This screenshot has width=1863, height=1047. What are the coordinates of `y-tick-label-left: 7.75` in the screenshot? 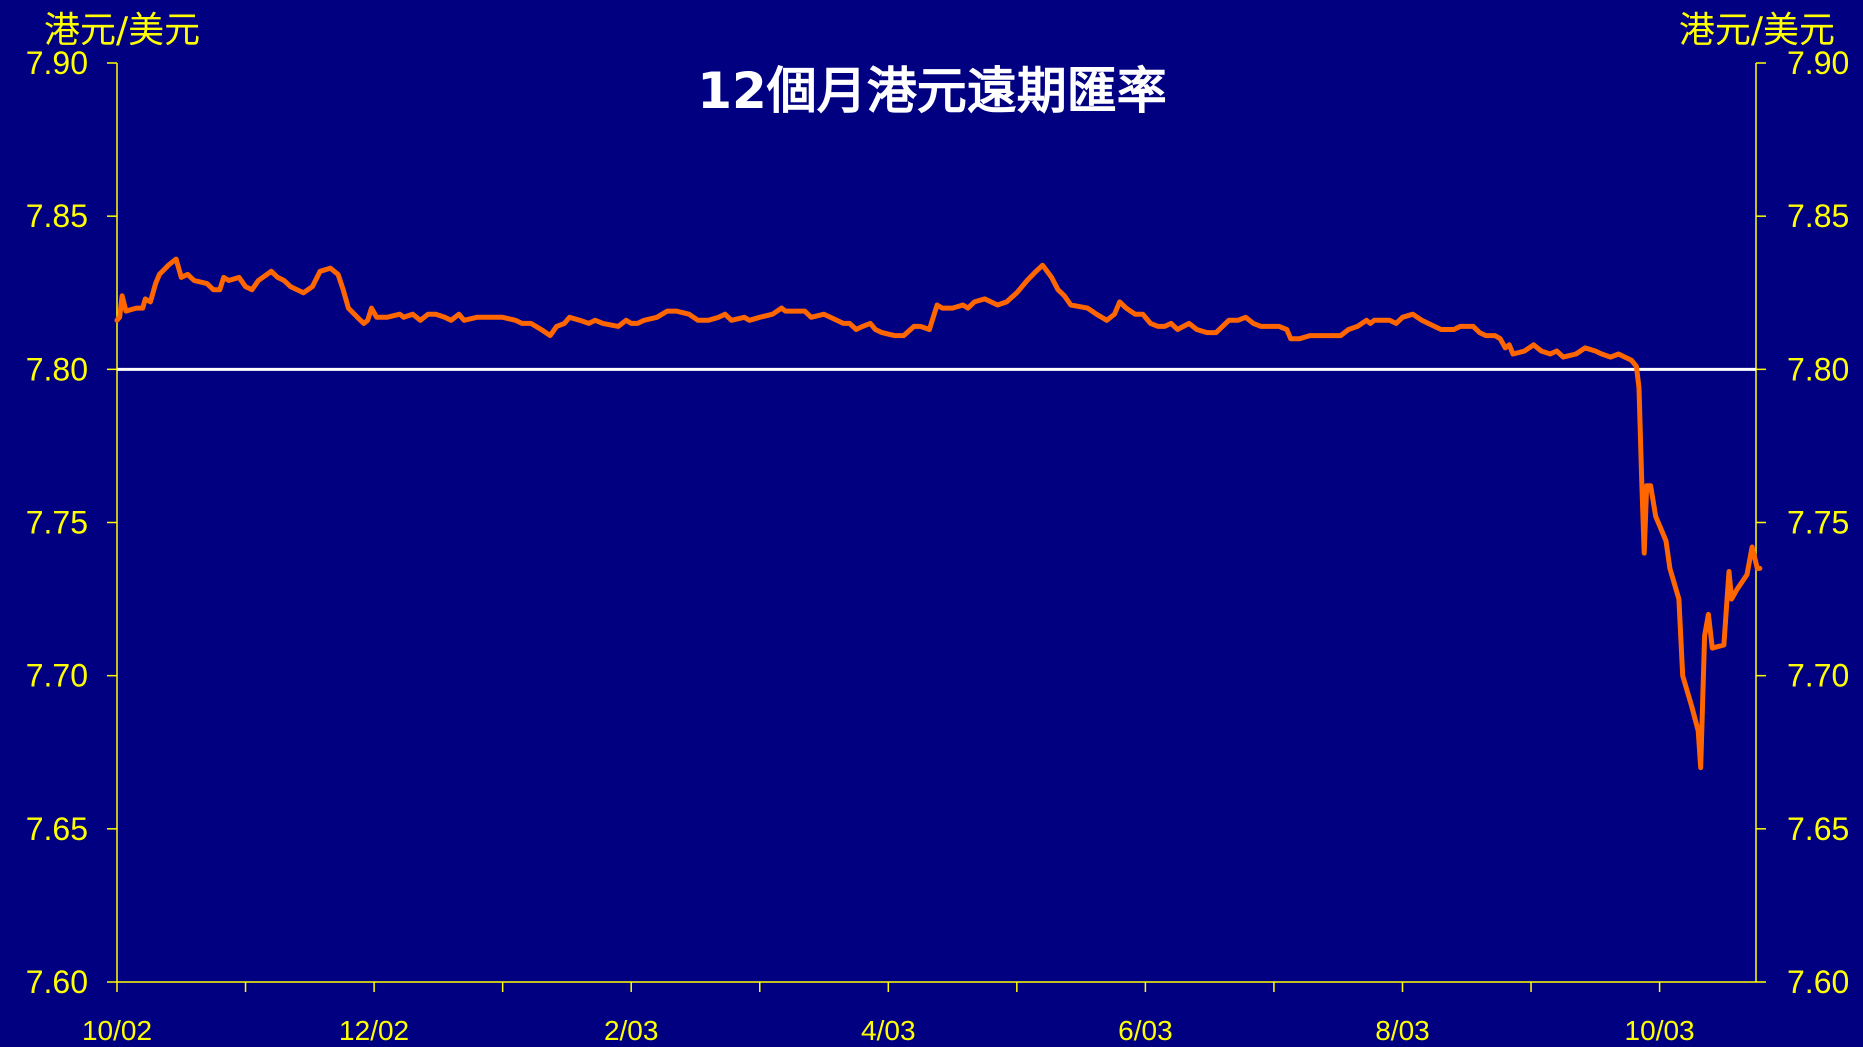 It's located at (57, 523).